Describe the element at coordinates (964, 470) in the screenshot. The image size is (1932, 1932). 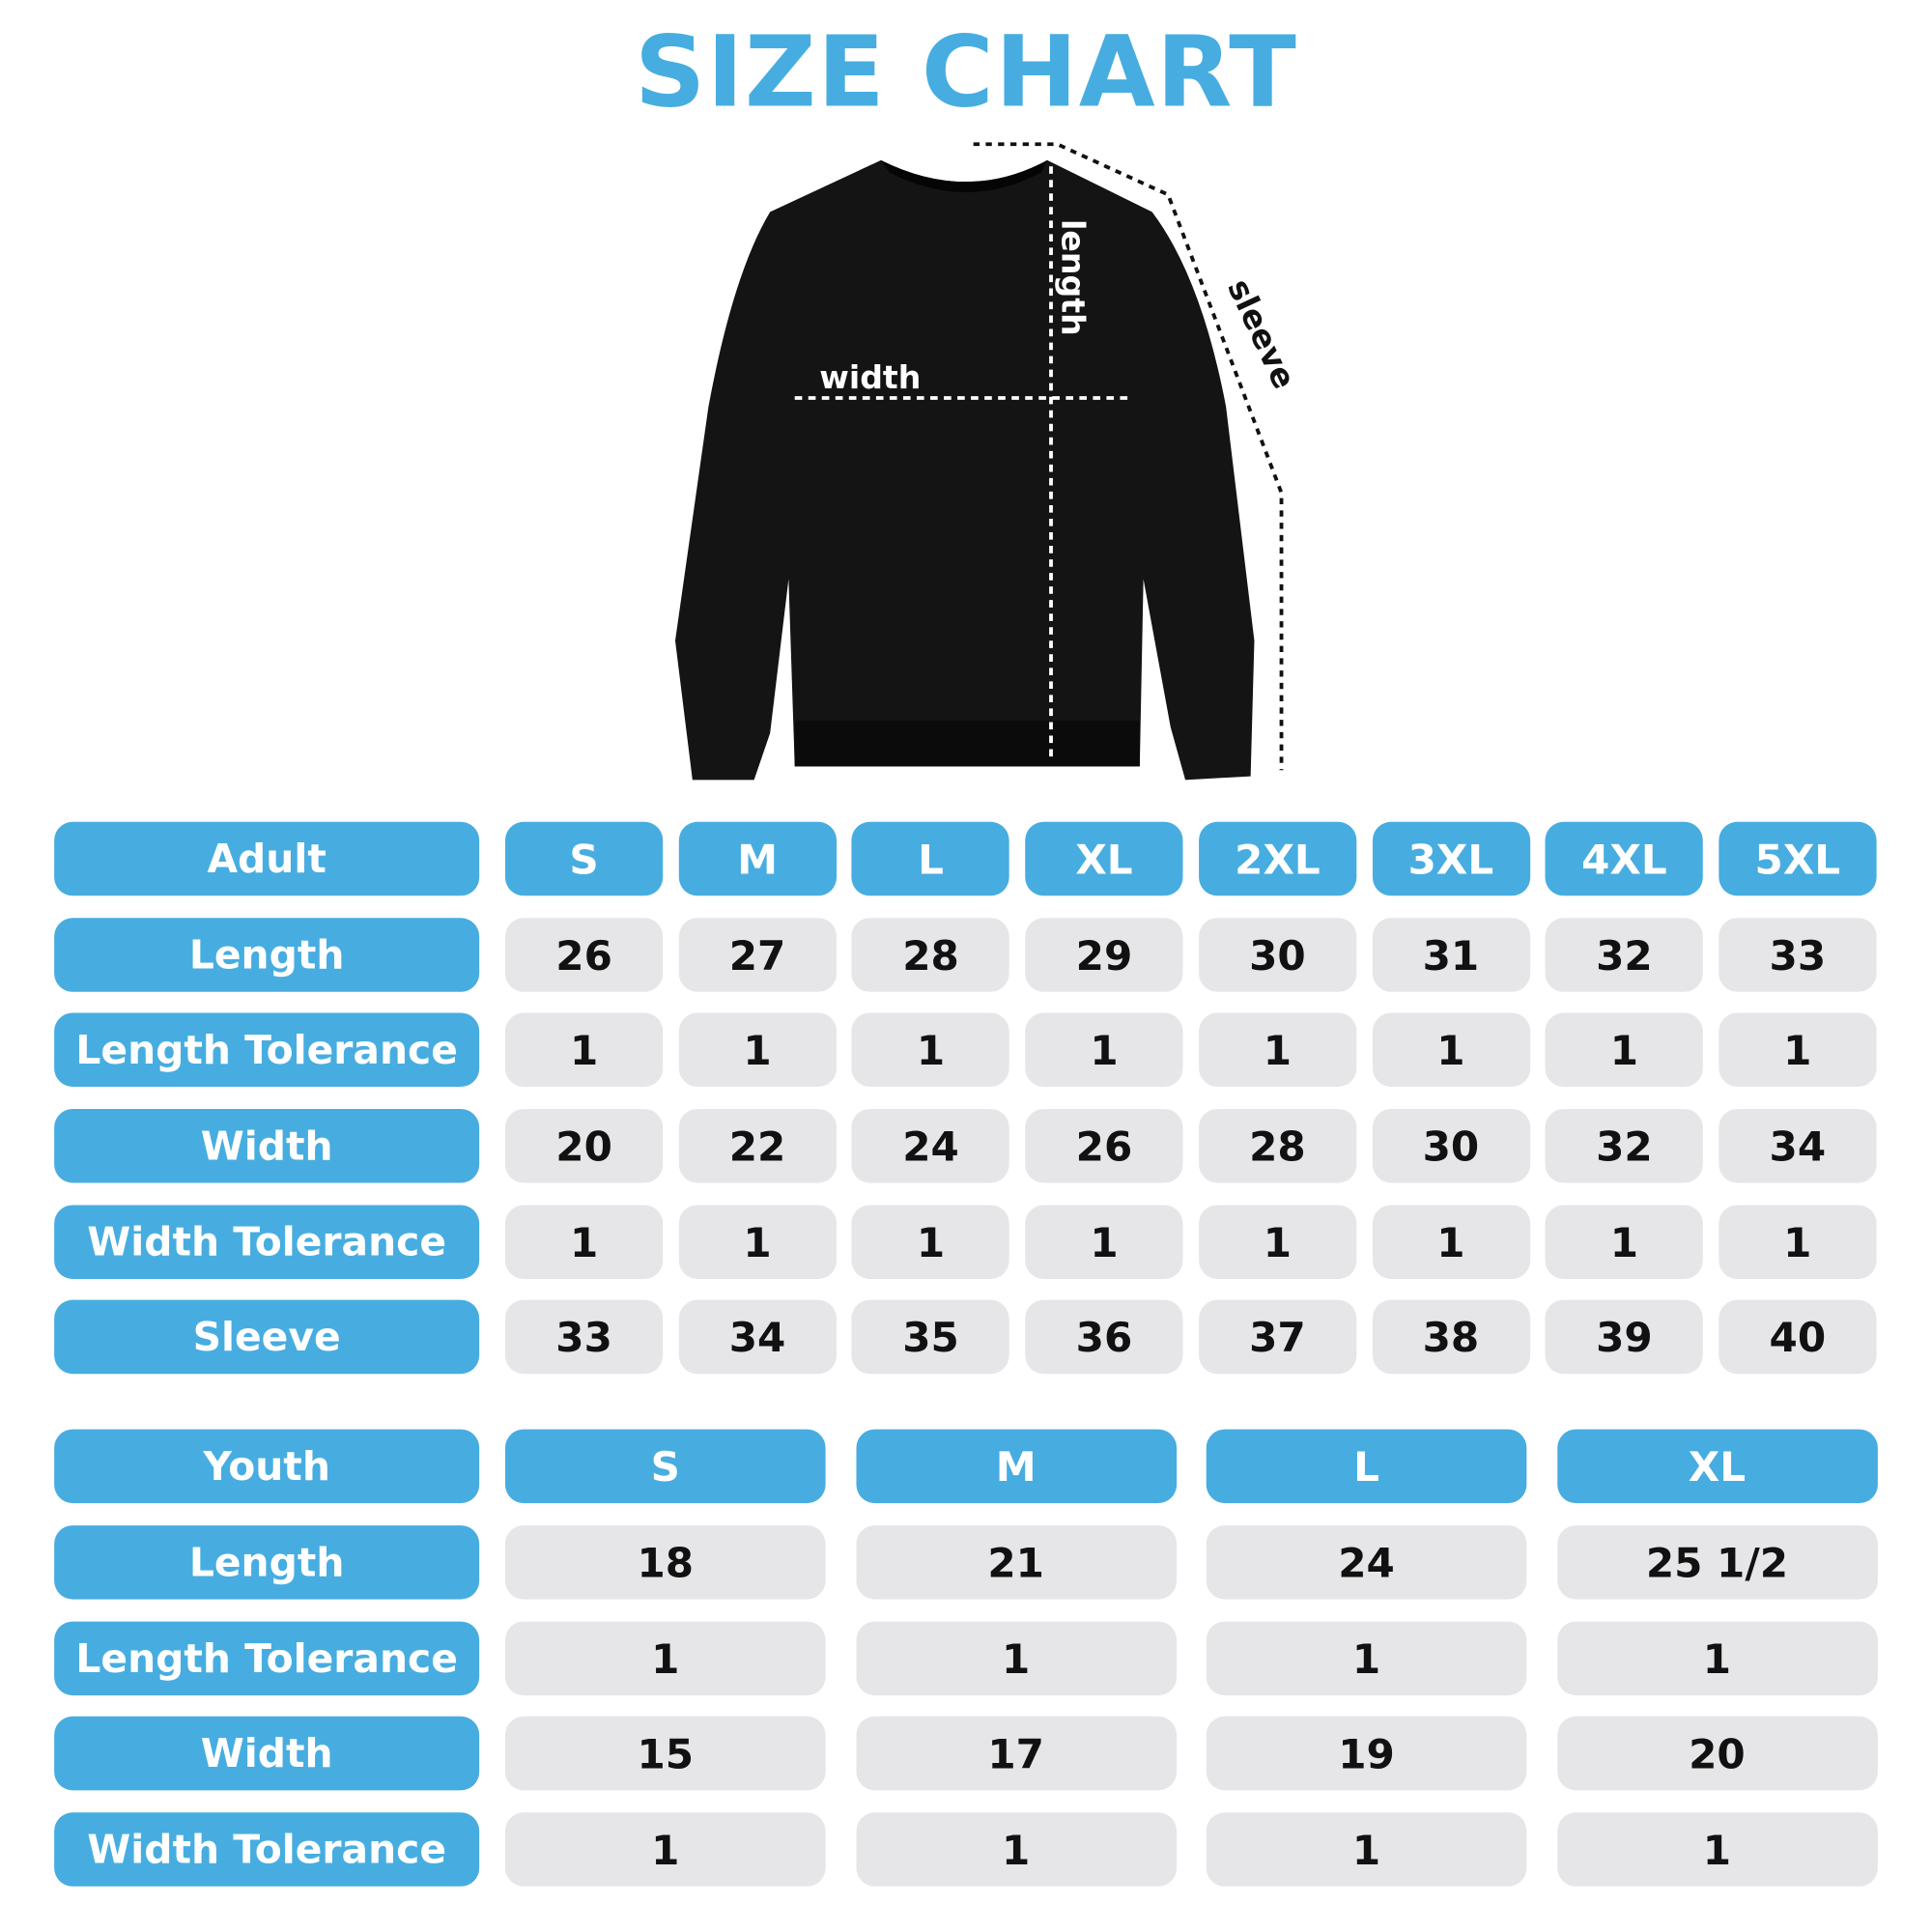
I see `sweatshirt-image` at that location.